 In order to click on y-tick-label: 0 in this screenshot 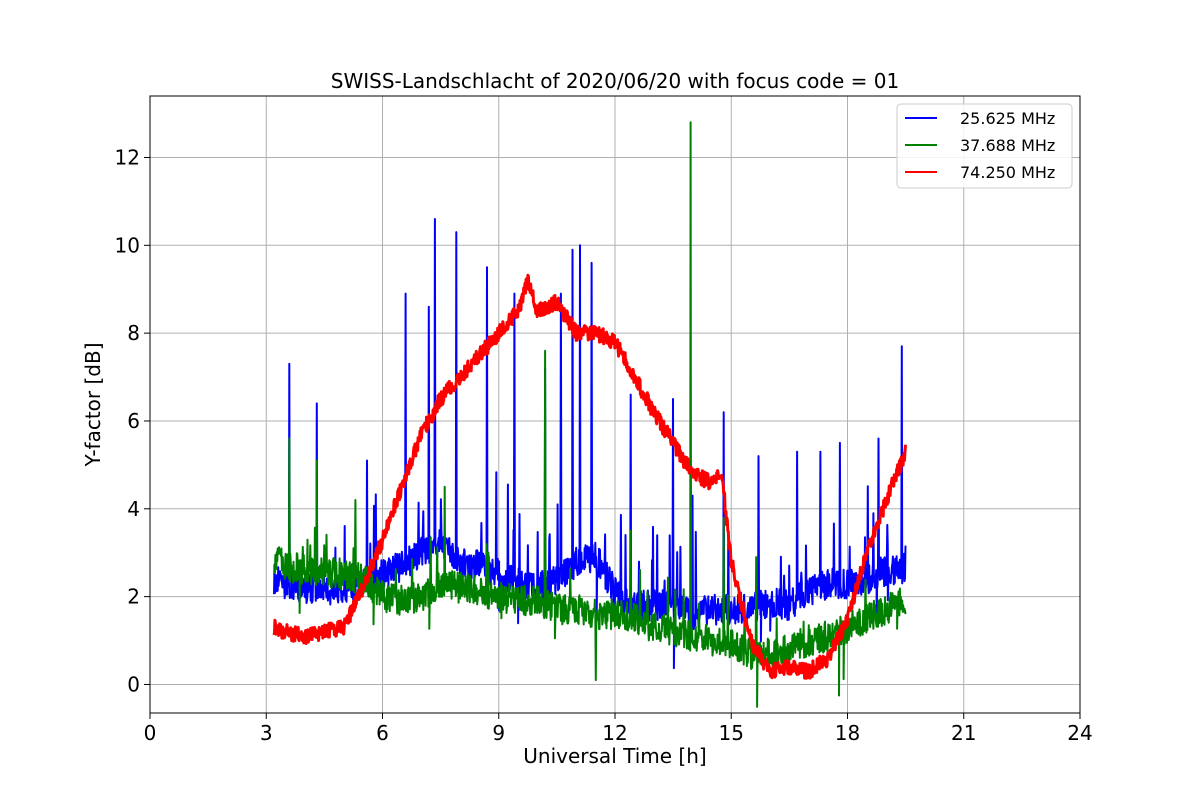, I will do `click(133, 684)`.